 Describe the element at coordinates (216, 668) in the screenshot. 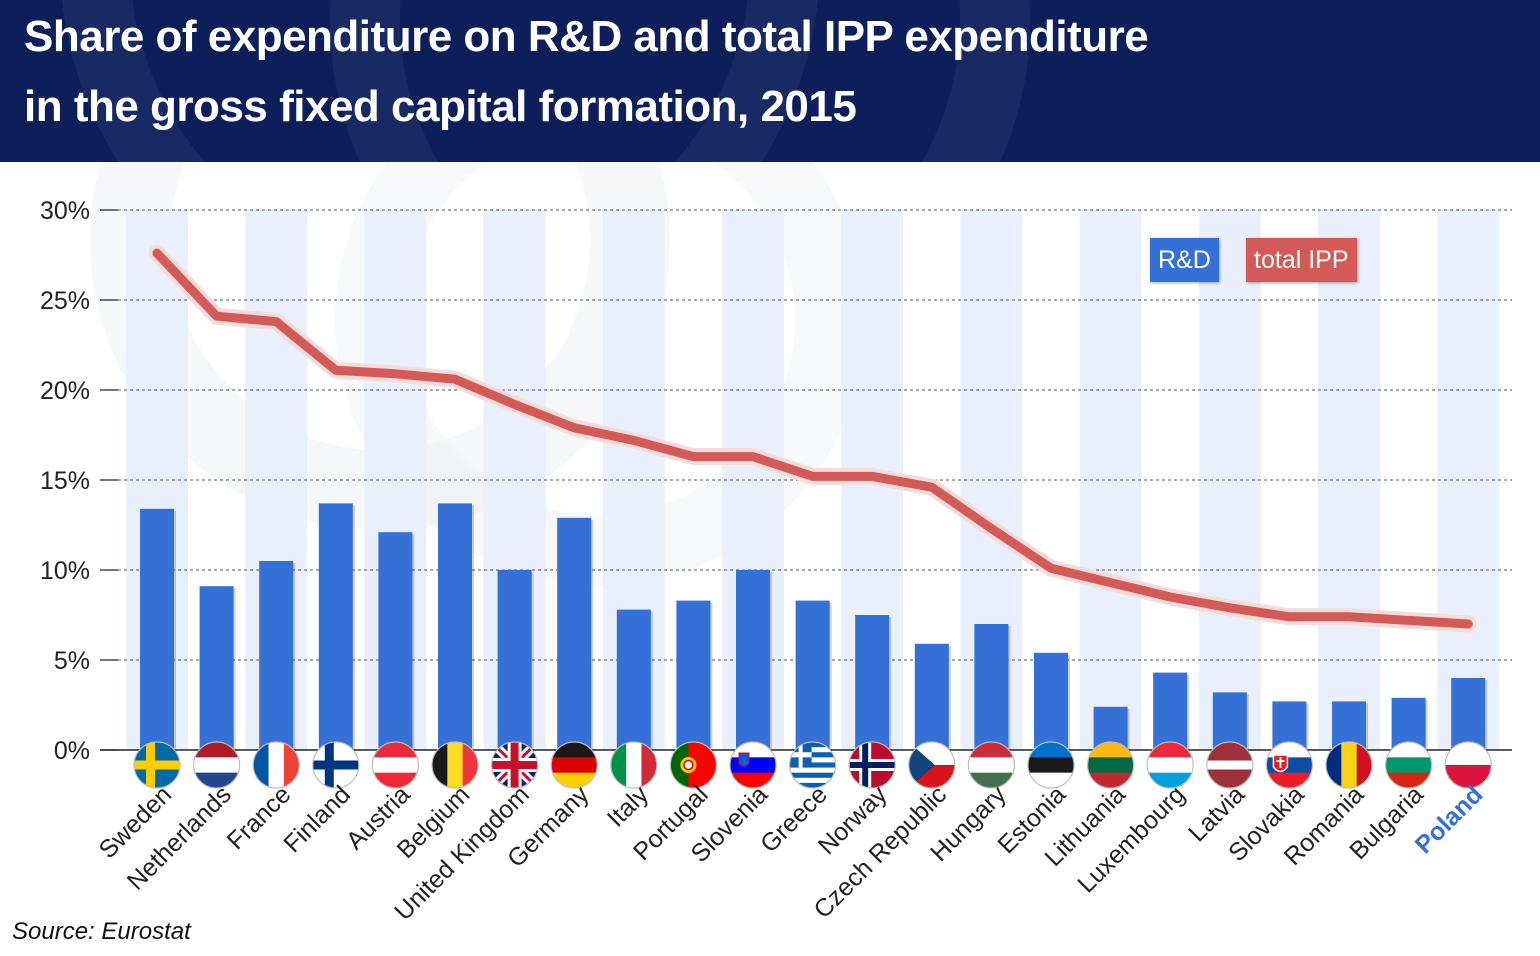

I see `bar-netherlands` at that location.